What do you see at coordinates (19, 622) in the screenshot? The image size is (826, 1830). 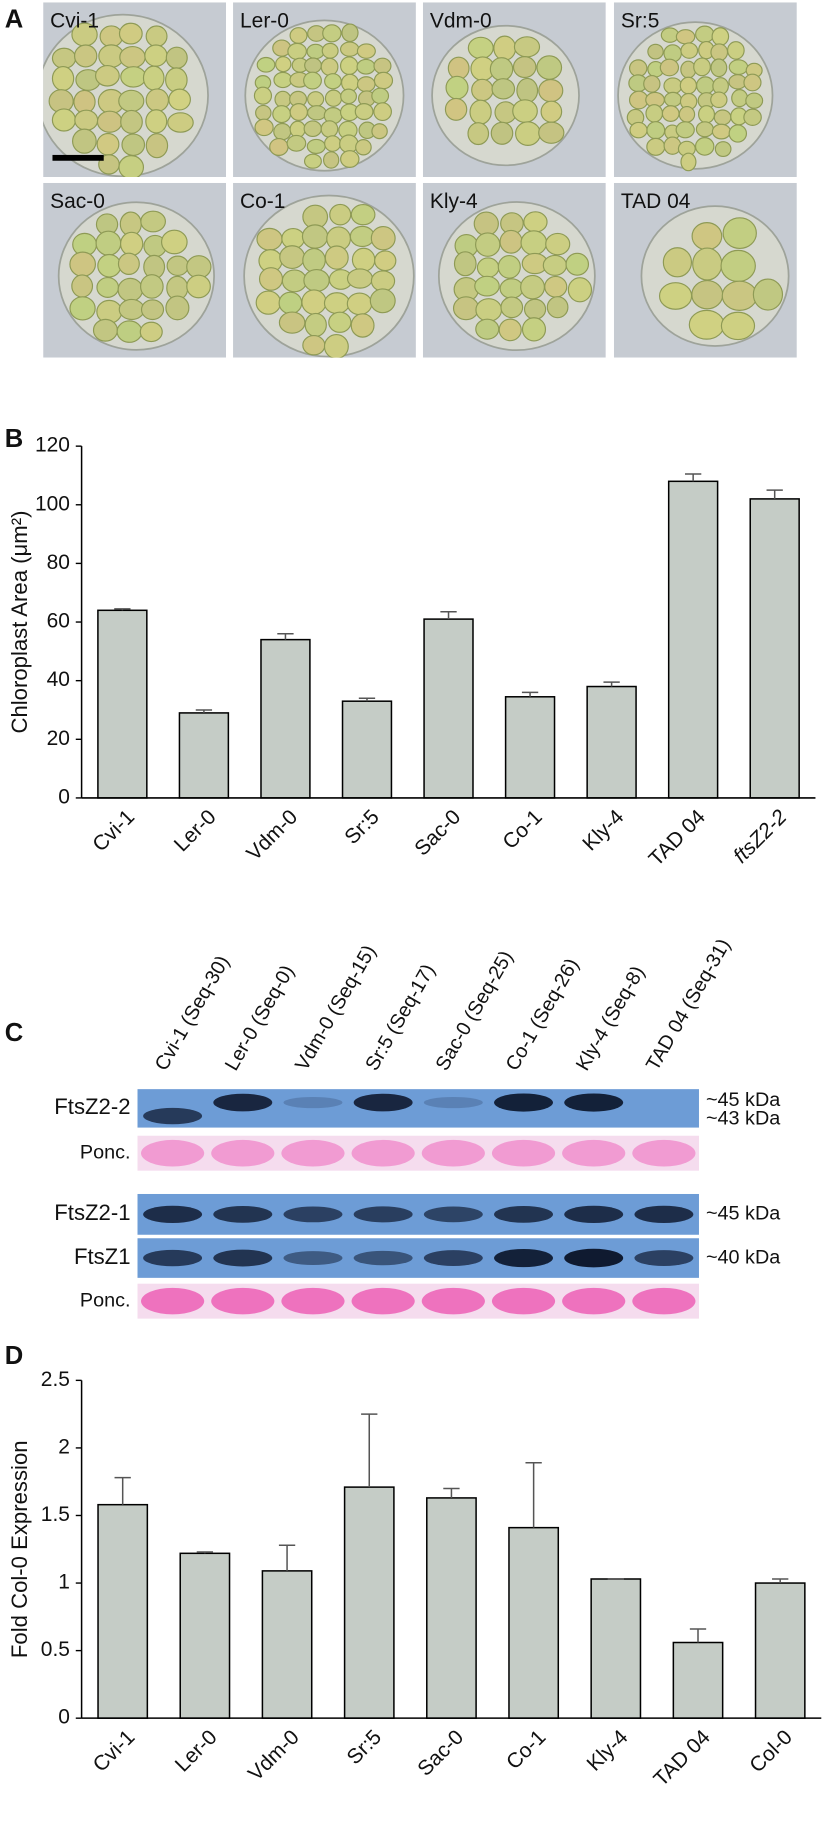 I see `y-axis-label: Chloroplast Area (μm²)` at bounding box center [19, 622].